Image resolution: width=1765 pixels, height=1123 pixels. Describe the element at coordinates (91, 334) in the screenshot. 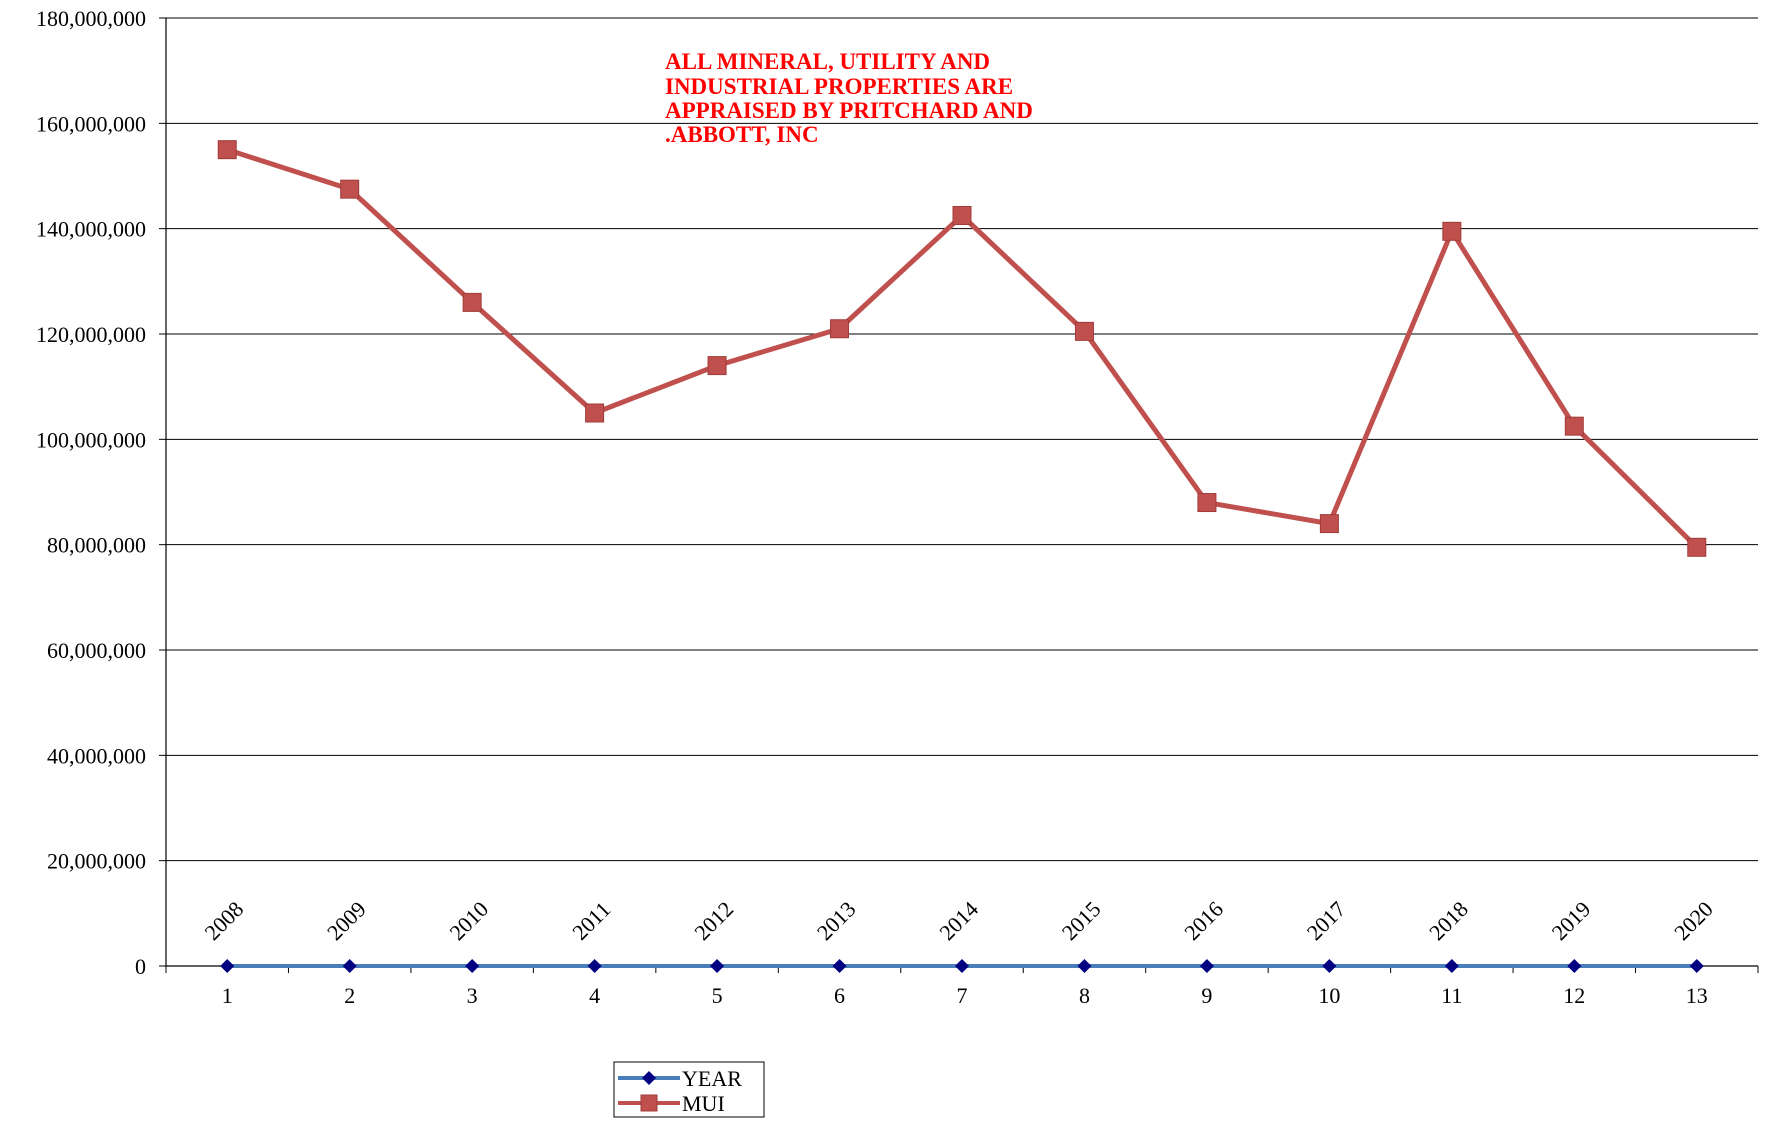

I see `y-tick-label: 120,000,000` at that location.